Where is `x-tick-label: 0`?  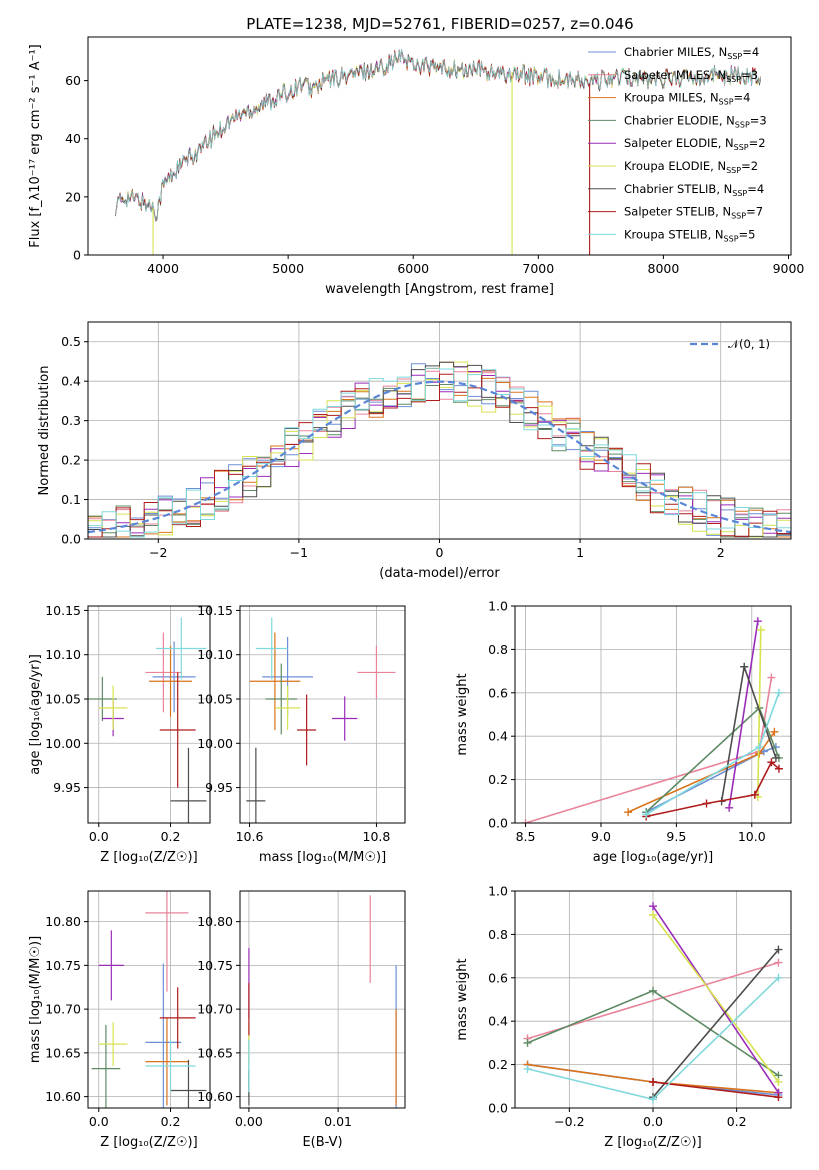 x-tick-label: 0 is located at coordinates (440, 552).